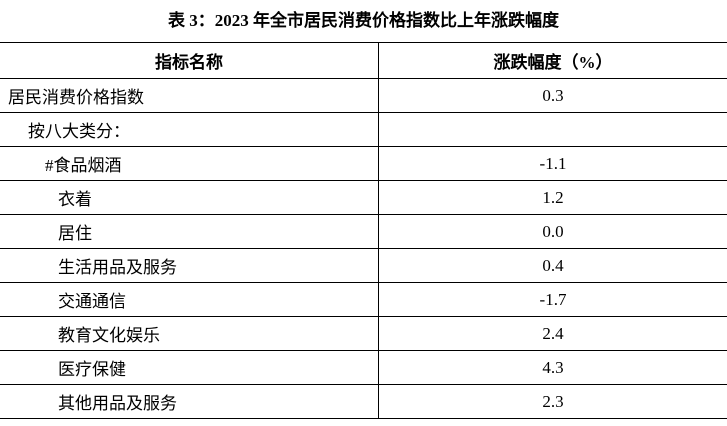 This screenshot has width=727, height=426. I want to click on change-cell, so click(552, 129).